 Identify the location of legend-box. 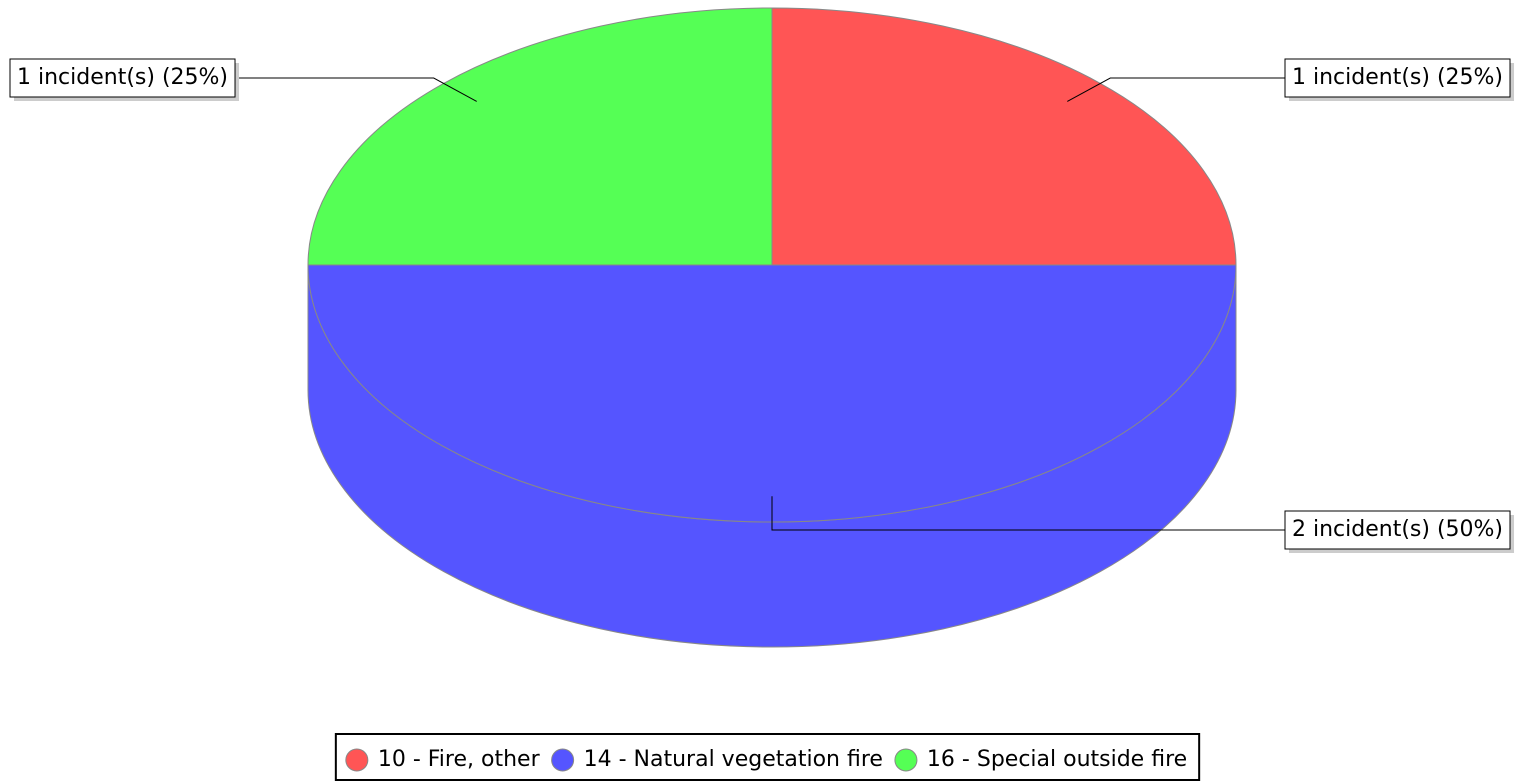
(767, 757).